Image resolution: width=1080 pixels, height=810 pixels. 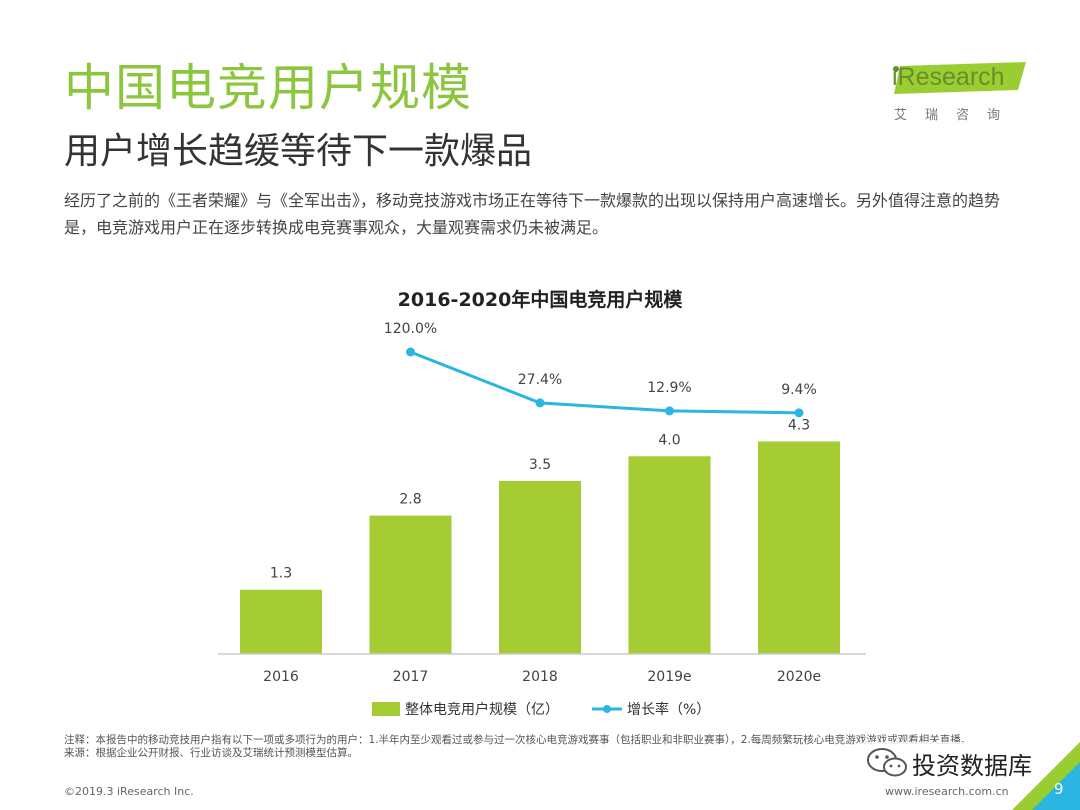 I want to click on watermark: 投资数据库, so click(x=958, y=762).